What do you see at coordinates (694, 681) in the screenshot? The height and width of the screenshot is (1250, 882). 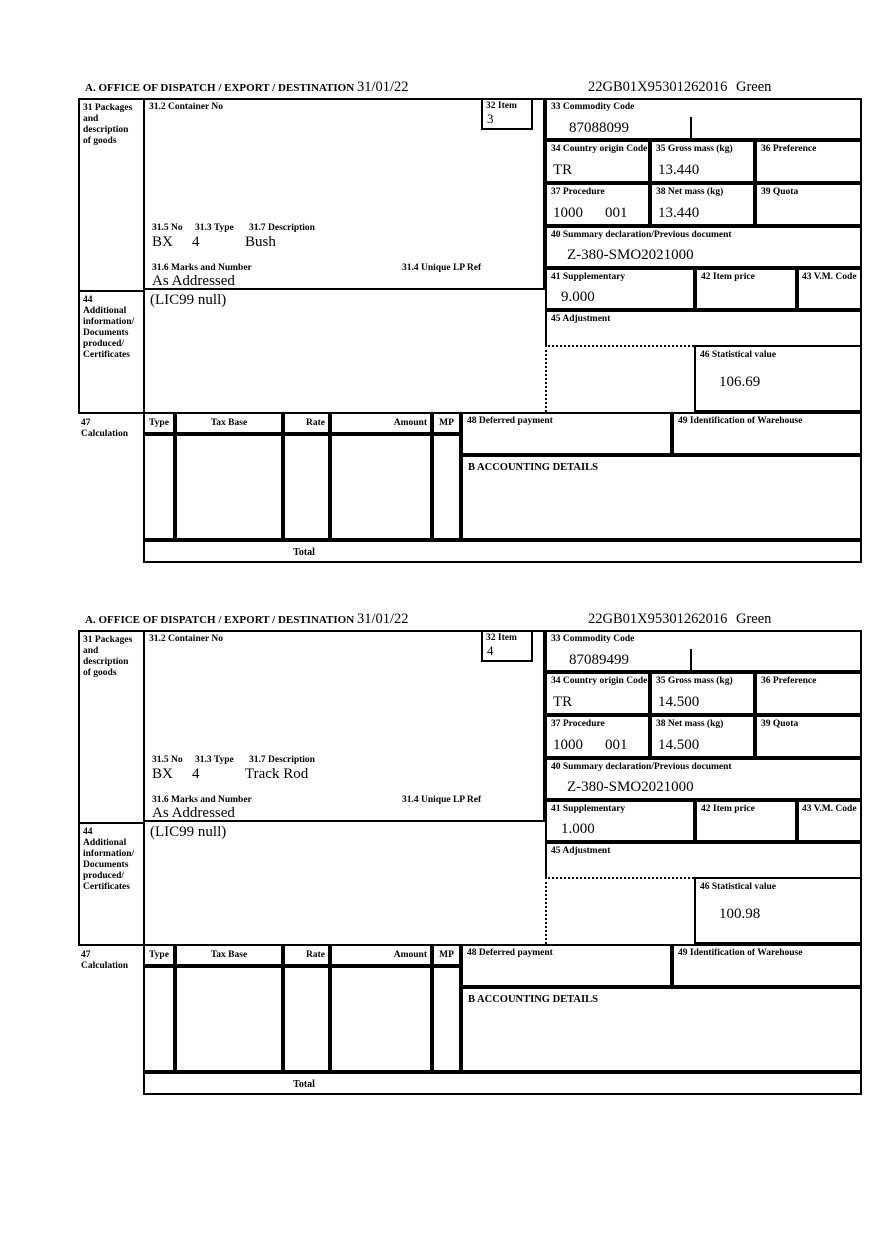 I see `box35-label: 35 Gross mass (kg)` at bounding box center [694, 681].